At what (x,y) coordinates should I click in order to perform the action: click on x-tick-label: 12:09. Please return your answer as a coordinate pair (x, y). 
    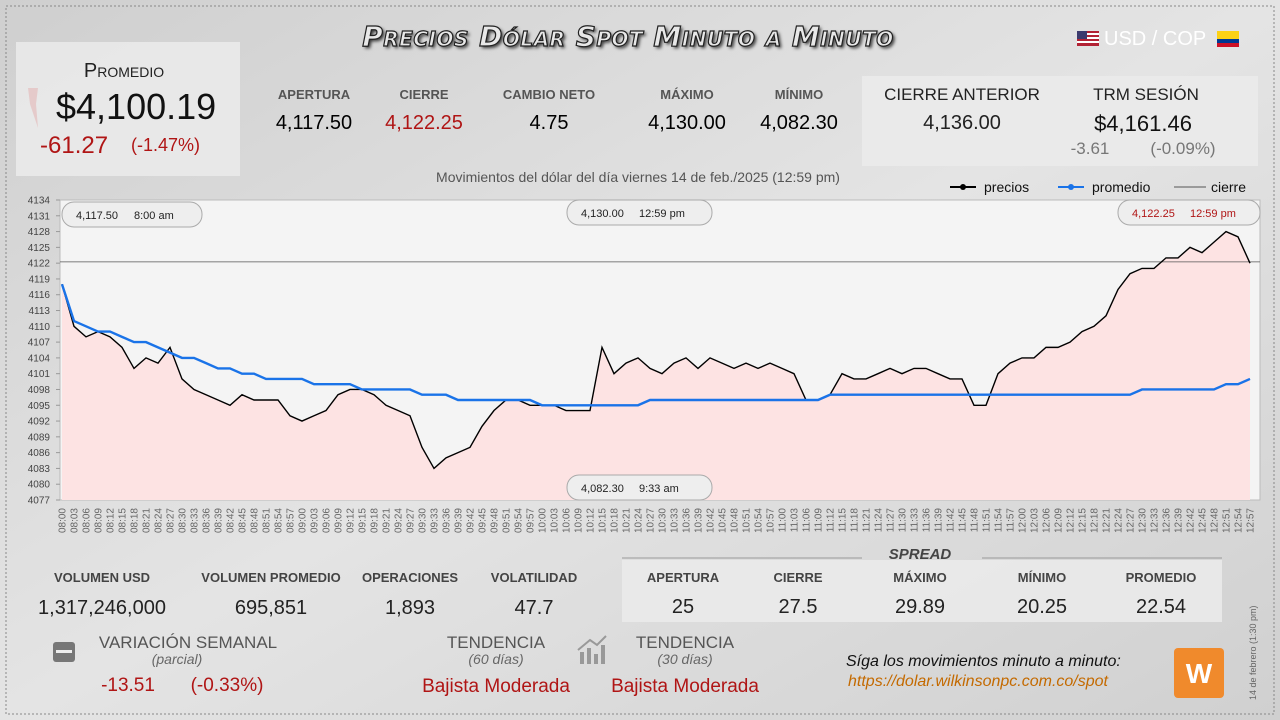
    Looking at the image, I should click on (1059, 520).